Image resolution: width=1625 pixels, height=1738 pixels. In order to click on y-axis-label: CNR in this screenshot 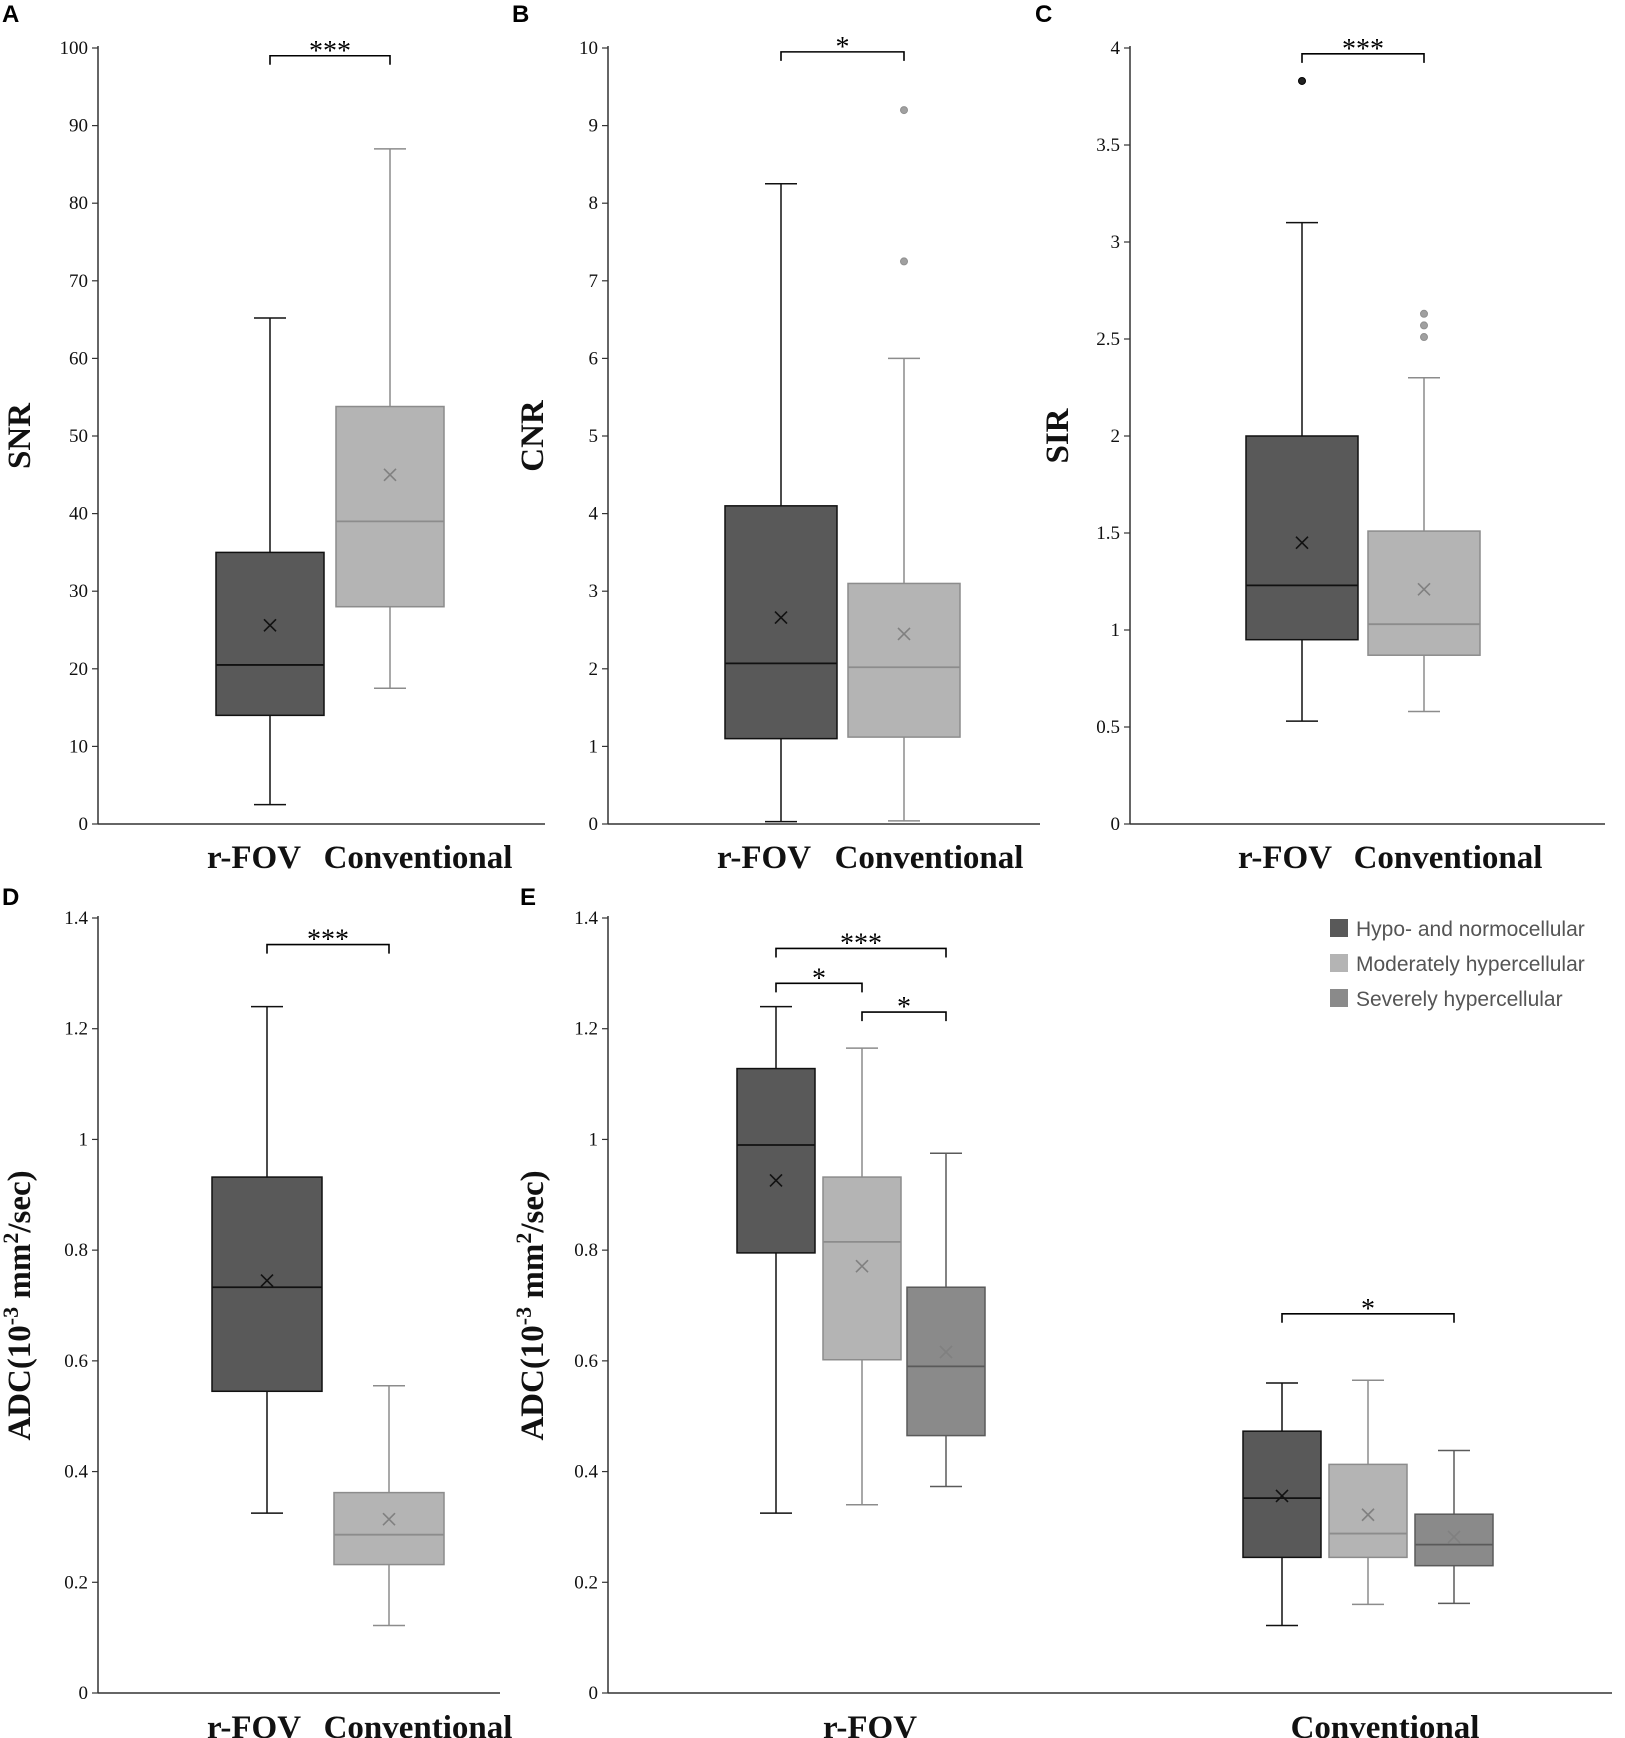, I will do `click(533, 435)`.